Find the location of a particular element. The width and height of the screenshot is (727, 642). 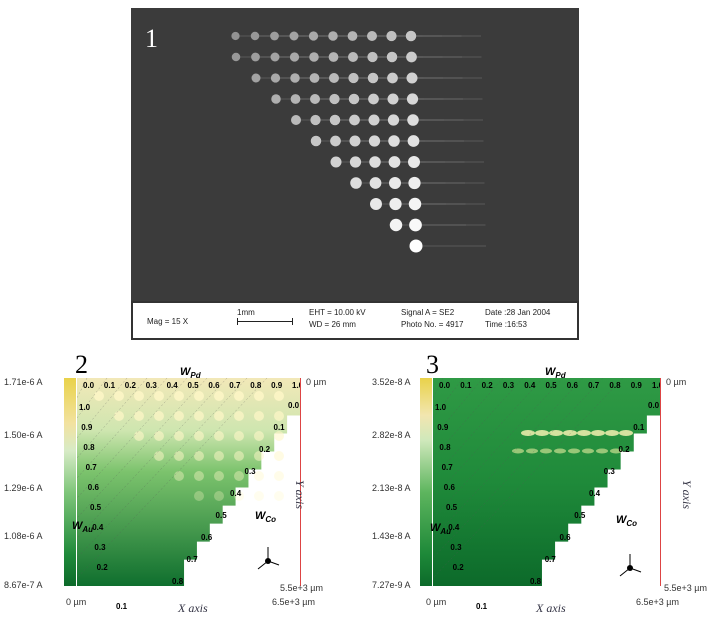

scale-label: 1mm is located at coordinates (246, 312).